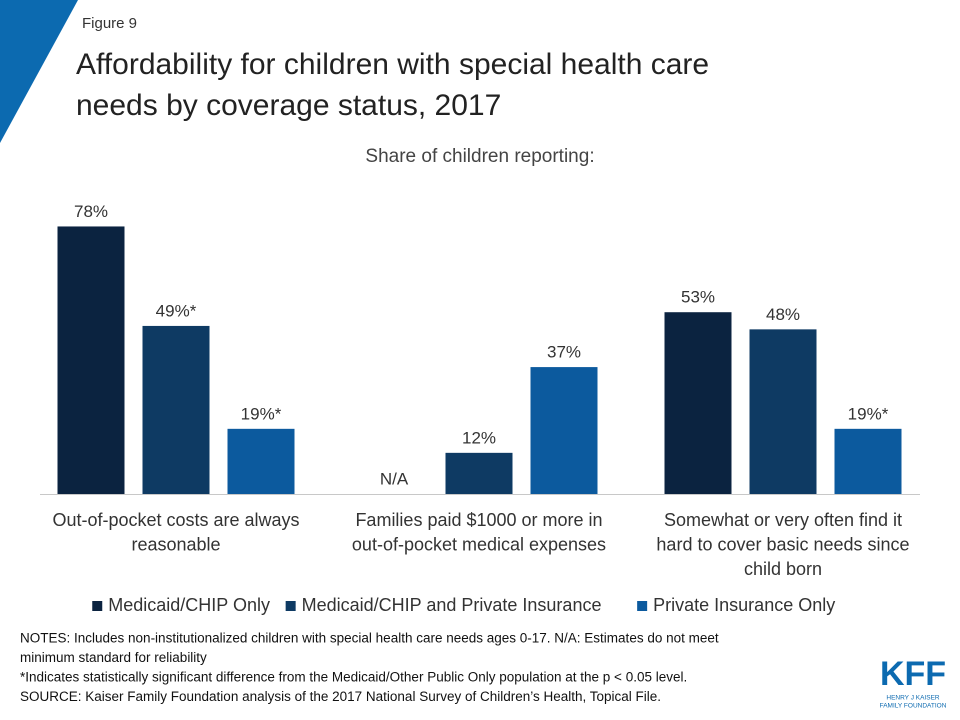  Describe the element at coordinates (913, 698) in the screenshot. I see `logo-line: HENRY J KAISER` at that location.